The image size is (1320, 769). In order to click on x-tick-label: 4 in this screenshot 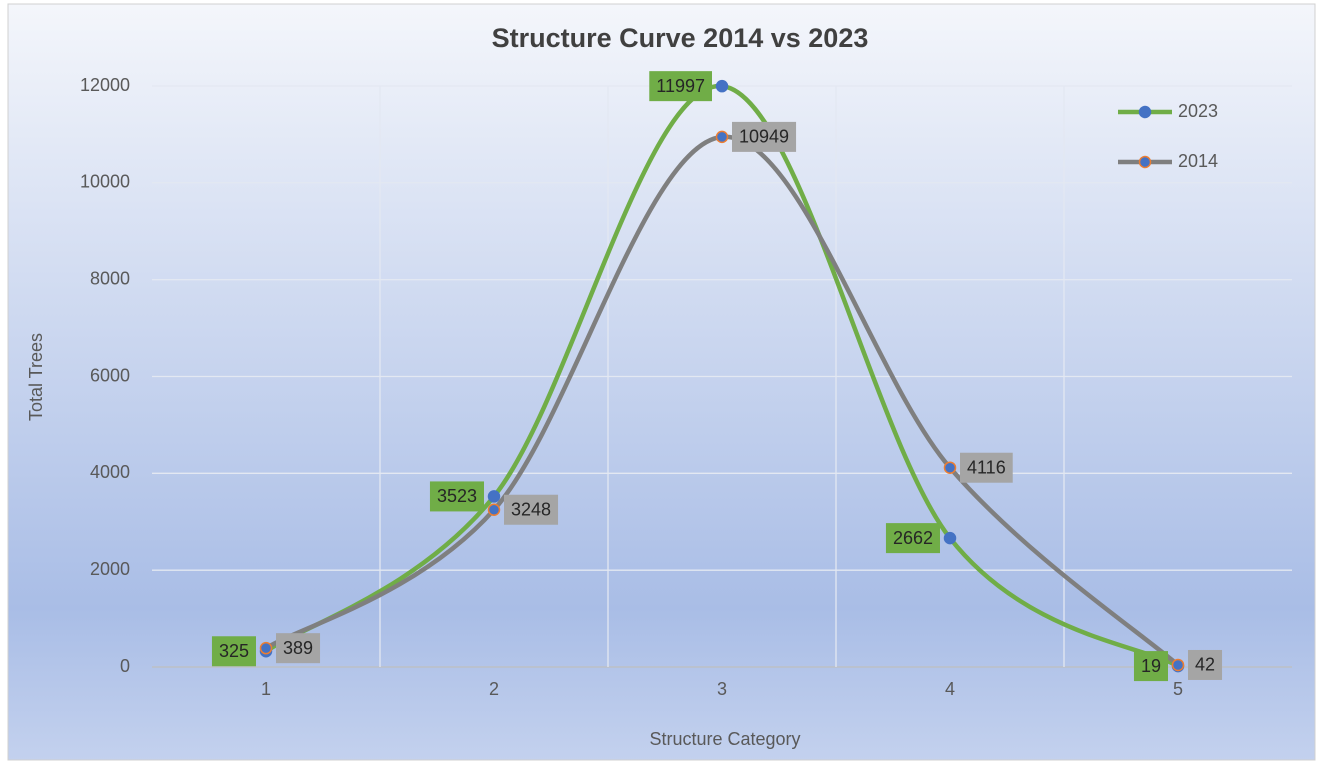, I will do `click(950, 689)`.